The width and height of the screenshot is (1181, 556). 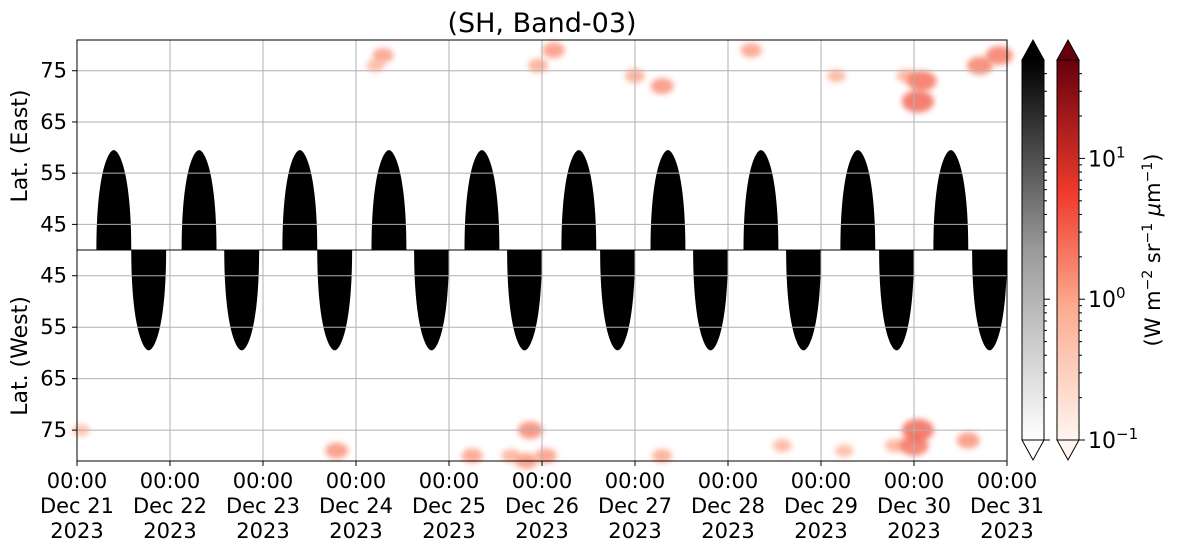 What do you see at coordinates (53, 430) in the screenshot?
I see `ytick-label-west-0: 75` at bounding box center [53, 430].